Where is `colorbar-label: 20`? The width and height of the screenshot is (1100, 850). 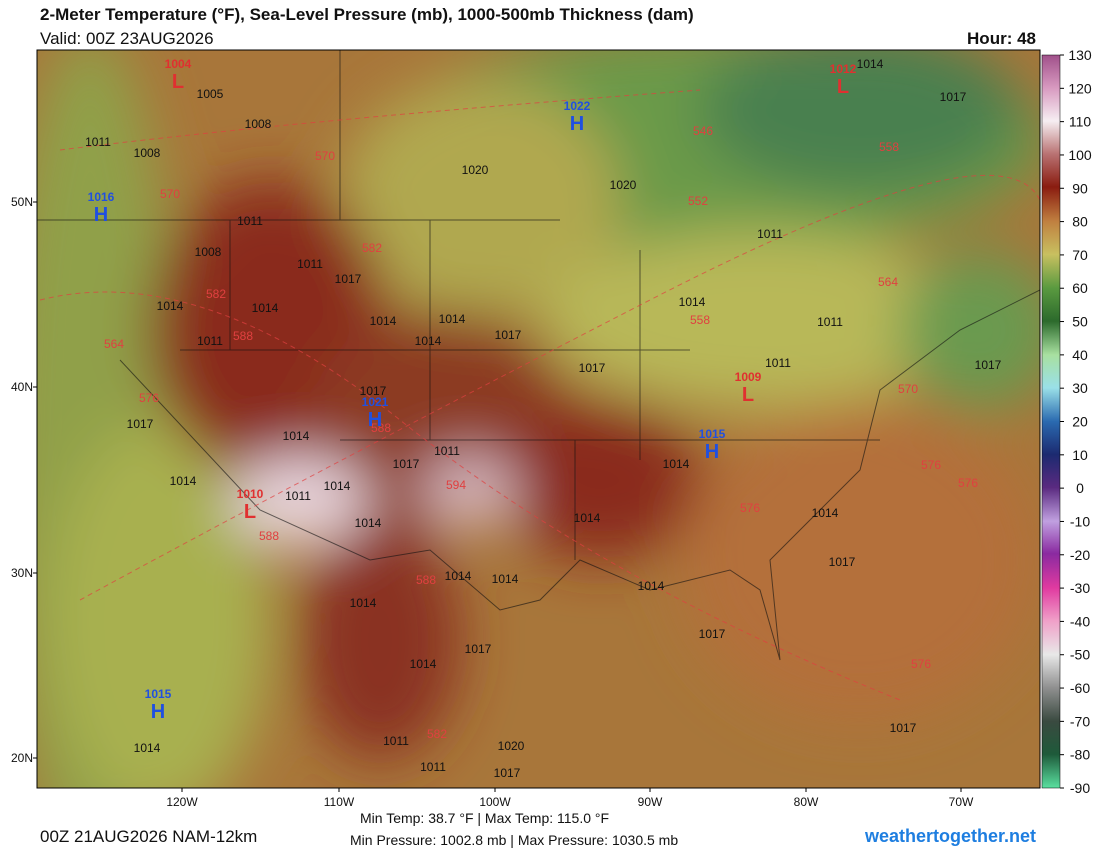
colorbar-label: 20 is located at coordinates (1080, 422).